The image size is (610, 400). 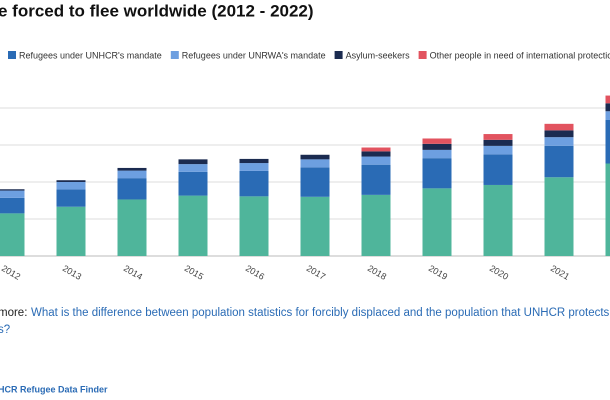 I want to click on note-lead: more:, so click(x=13, y=313).